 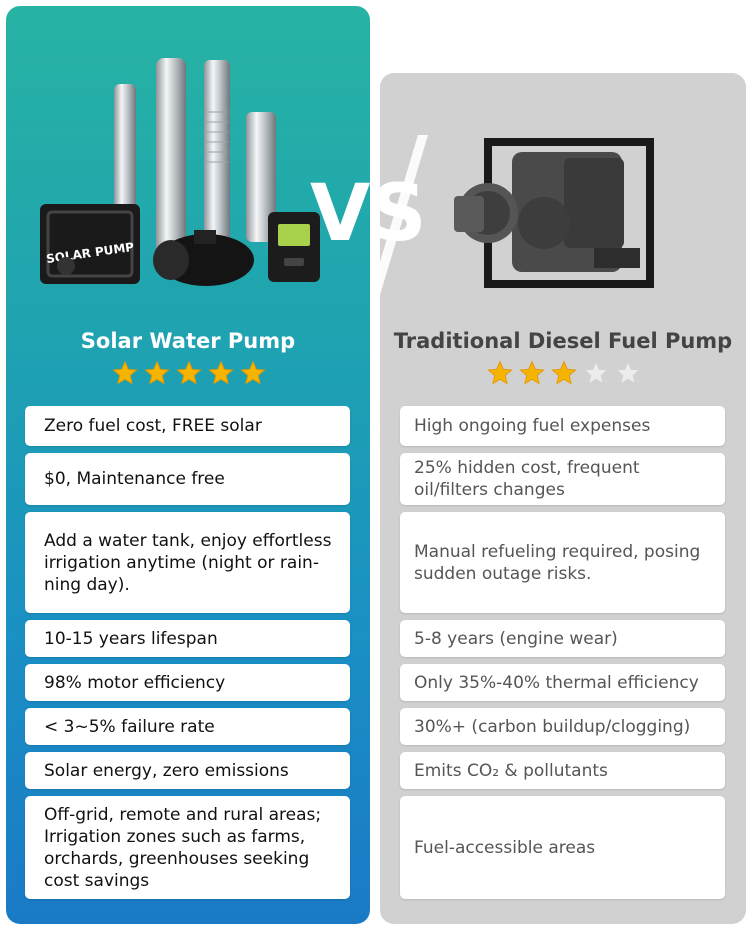 What do you see at coordinates (563, 341) in the screenshot?
I see `diesel-title: Traditional Diesel Fuel Pump` at bounding box center [563, 341].